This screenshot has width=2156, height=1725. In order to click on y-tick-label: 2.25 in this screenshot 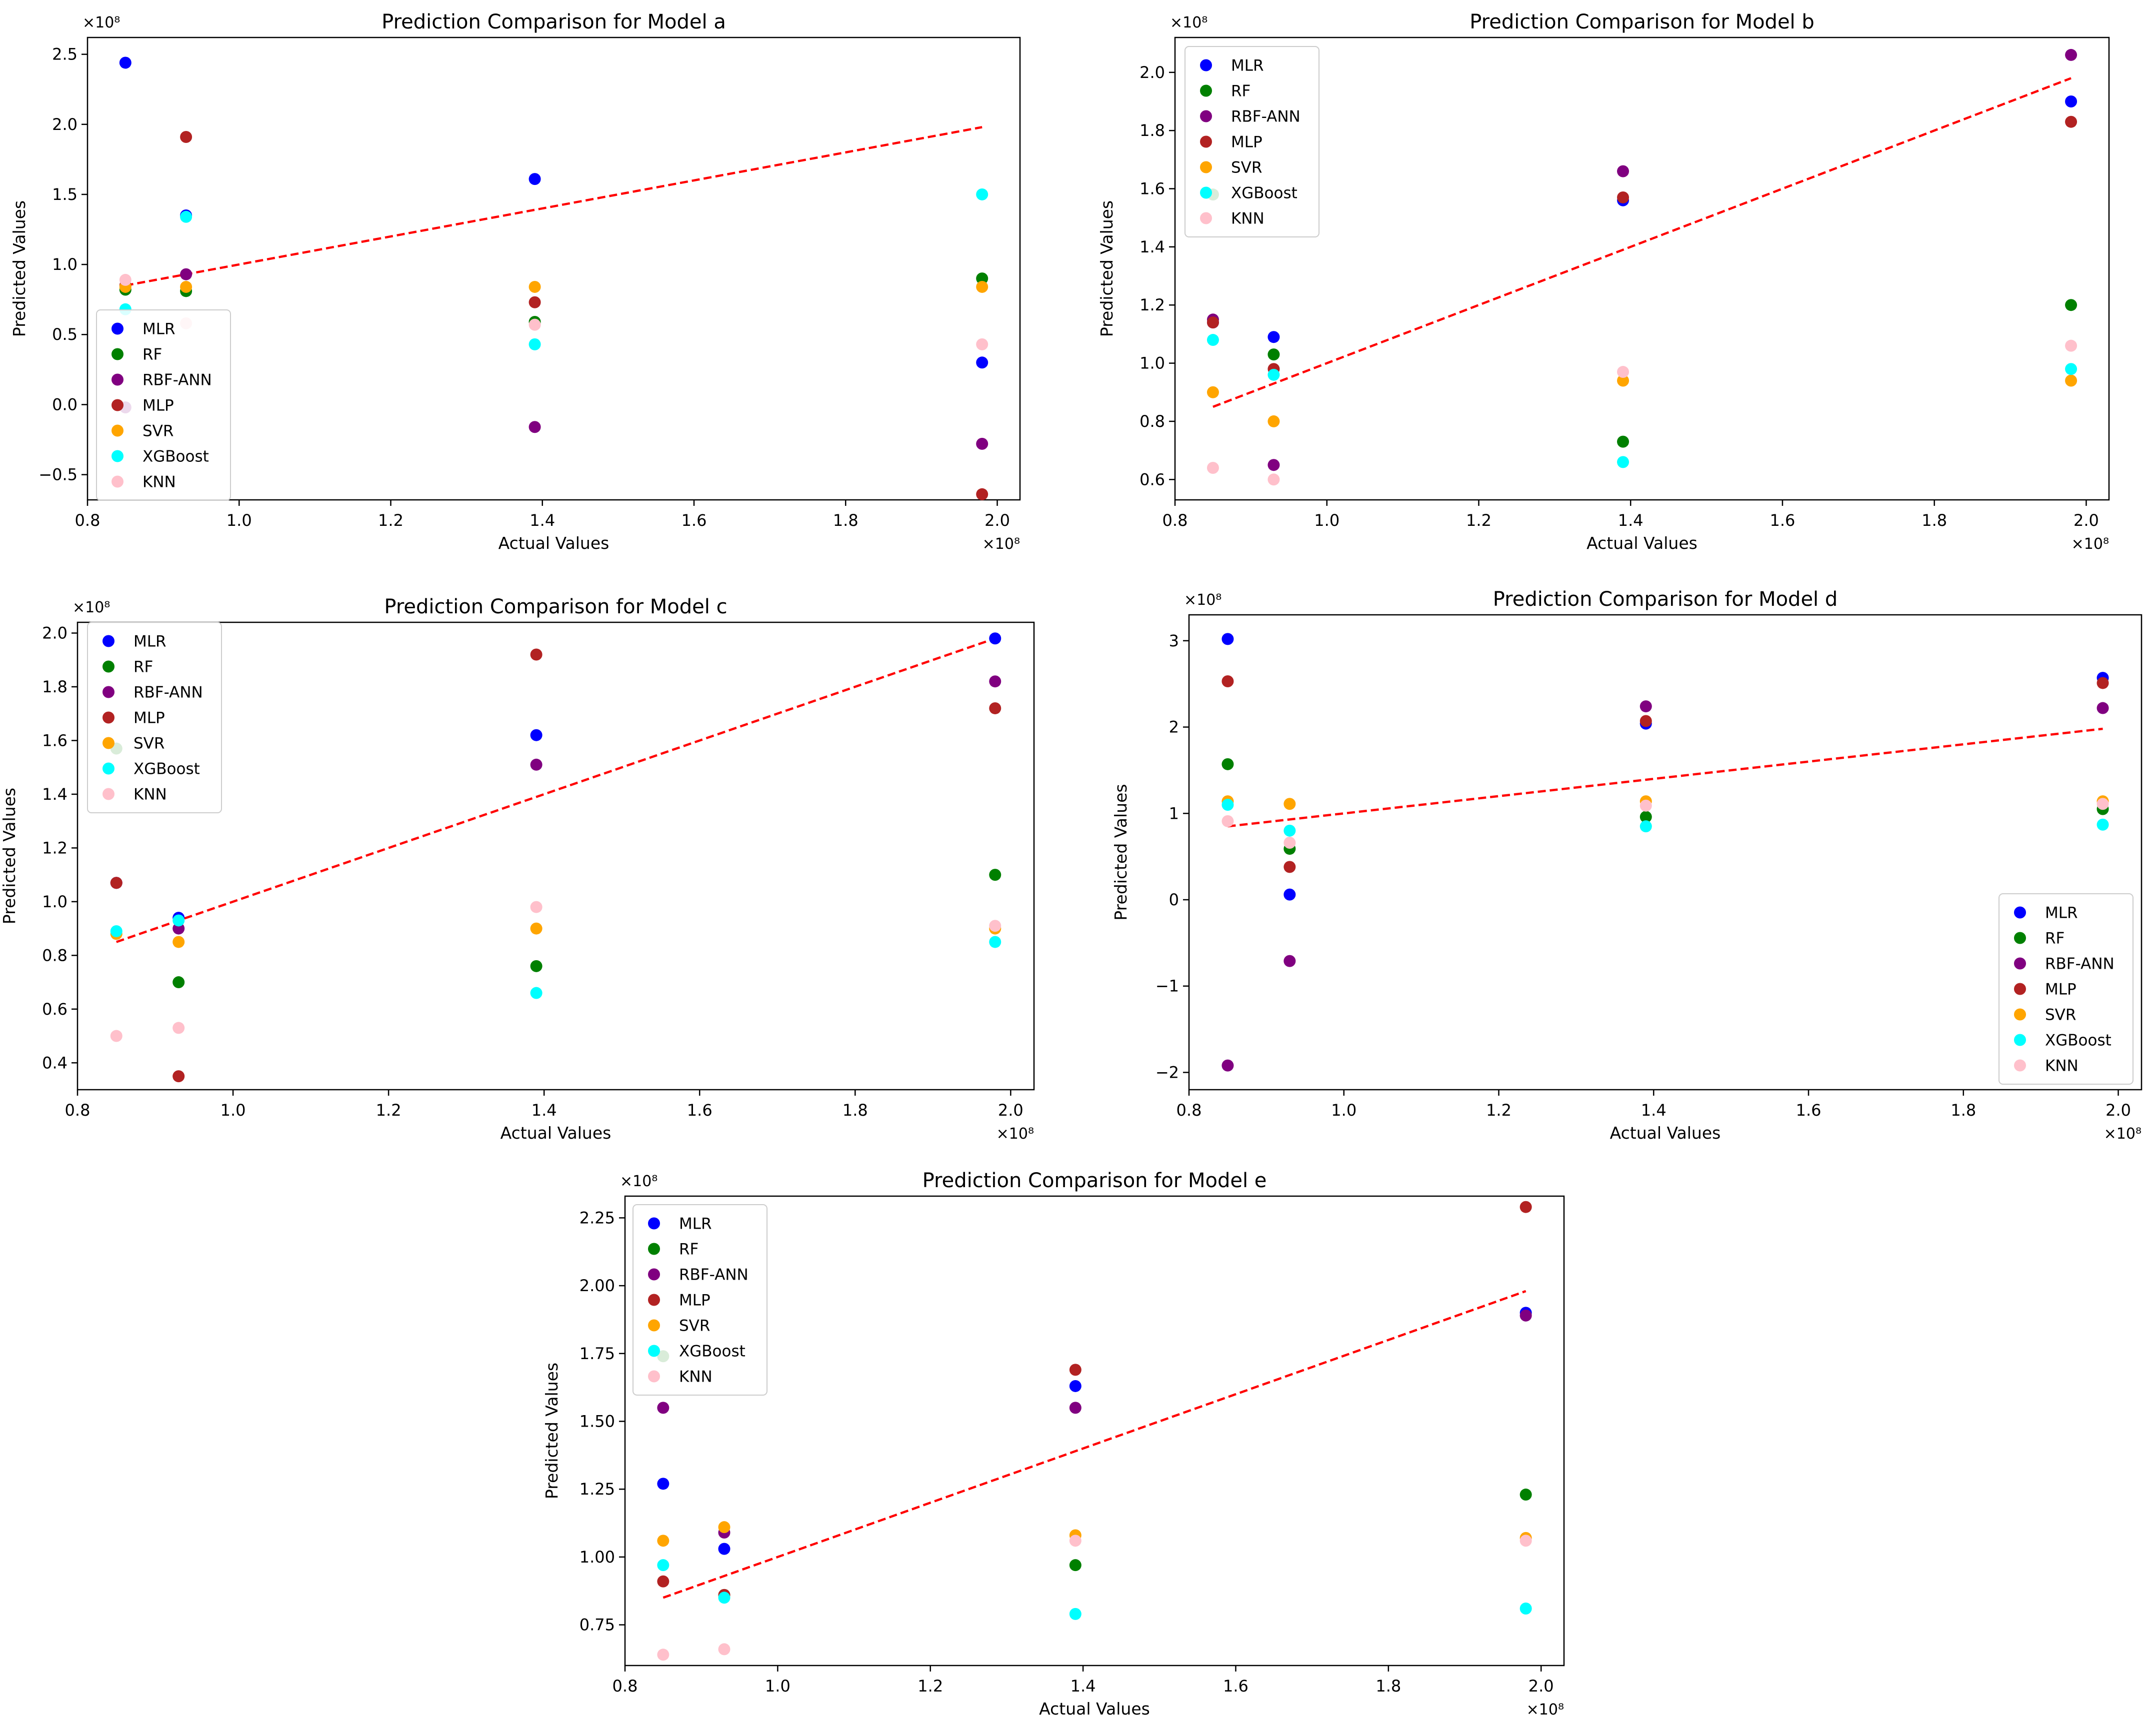, I will do `click(597, 1217)`.